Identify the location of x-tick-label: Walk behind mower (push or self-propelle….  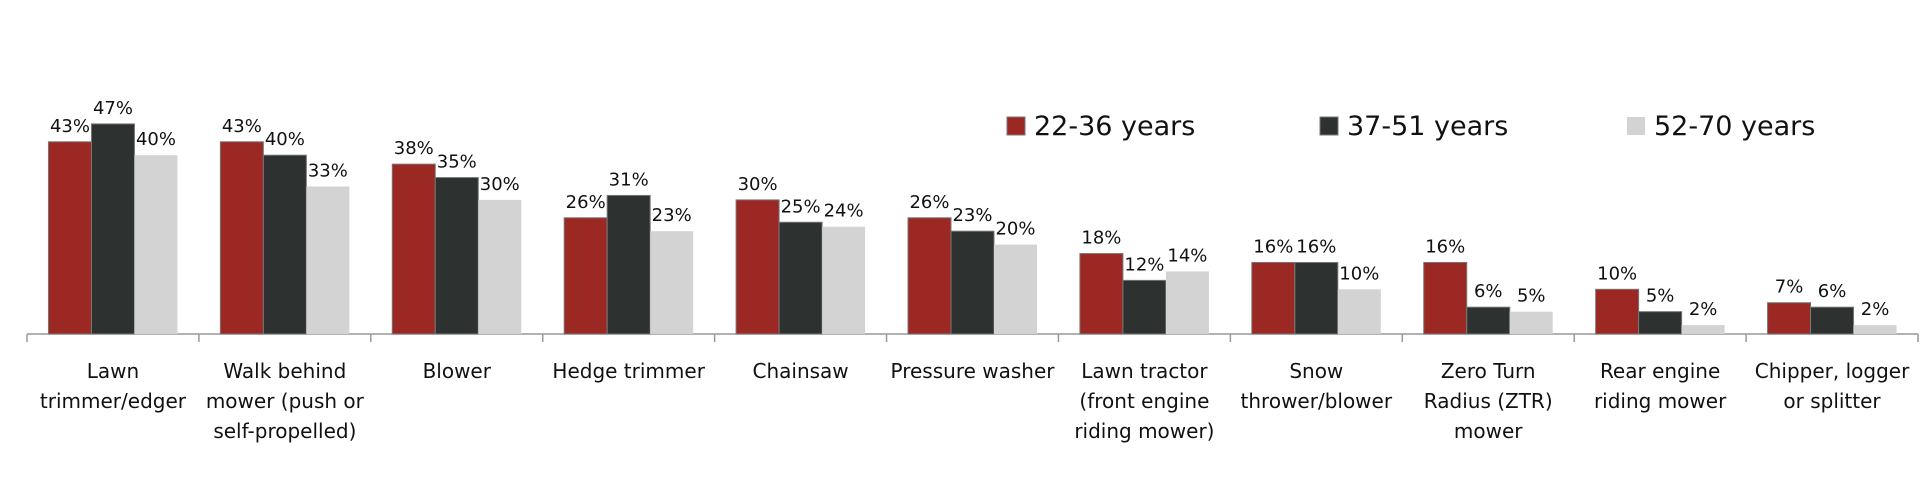
(284, 401).